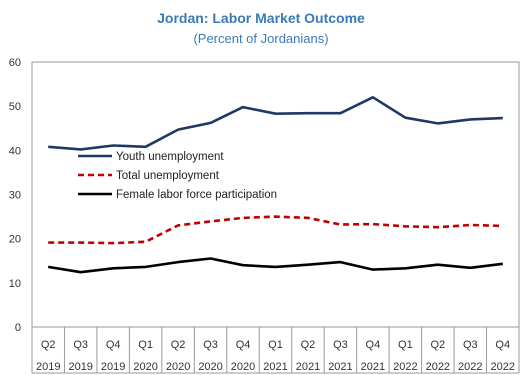 The height and width of the screenshot is (375, 522). What do you see at coordinates (260, 38) in the screenshot?
I see `chart-subtitle: (Percent of Jordanians)` at bounding box center [260, 38].